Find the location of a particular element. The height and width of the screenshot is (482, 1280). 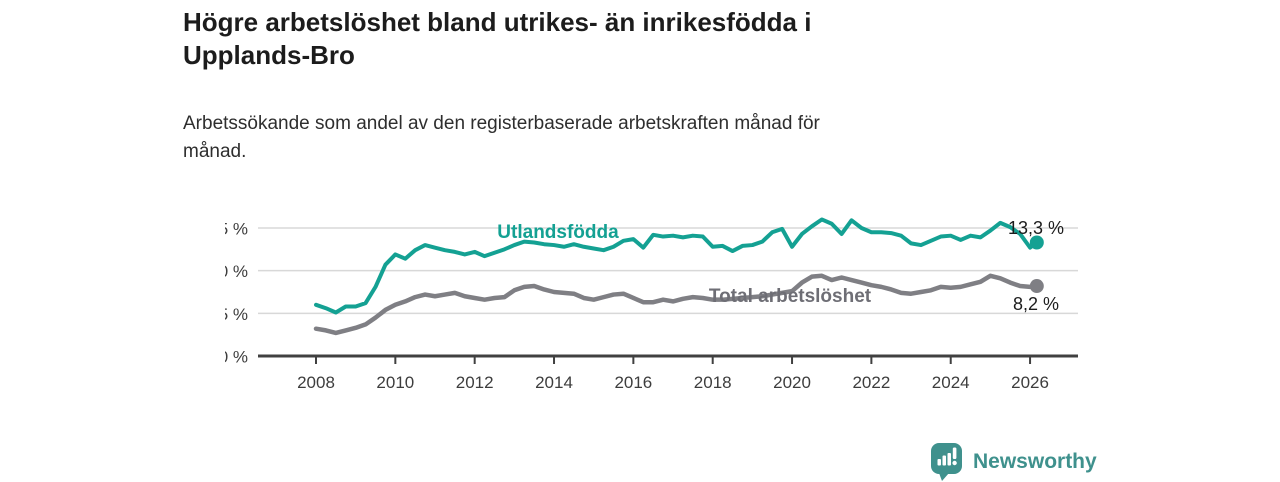

newsworthy-bar-chart-speech-bubble-icon is located at coordinates (946, 462).